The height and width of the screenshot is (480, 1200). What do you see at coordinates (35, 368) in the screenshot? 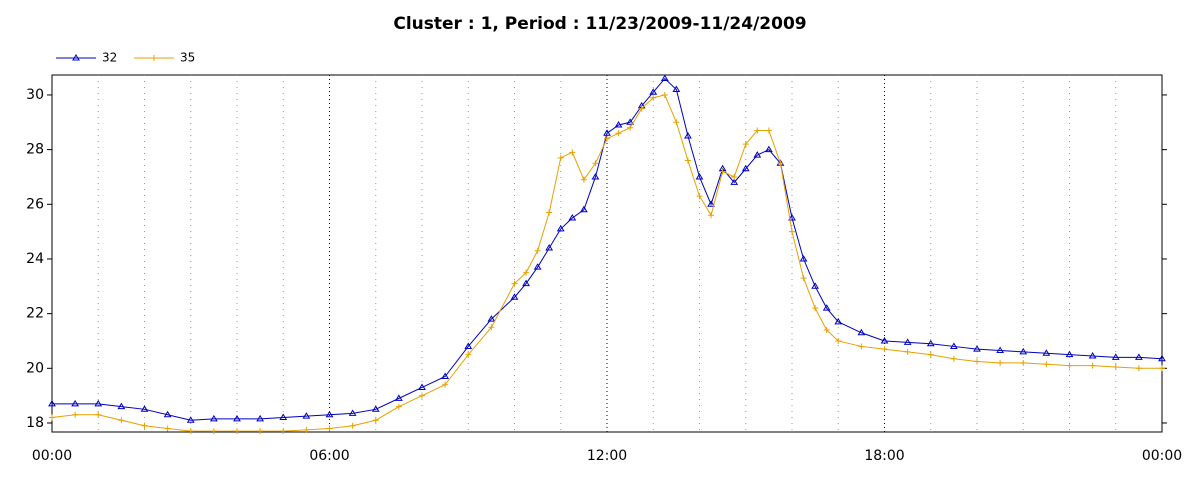
I see `y-tick-label: 20` at bounding box center [35, 368].